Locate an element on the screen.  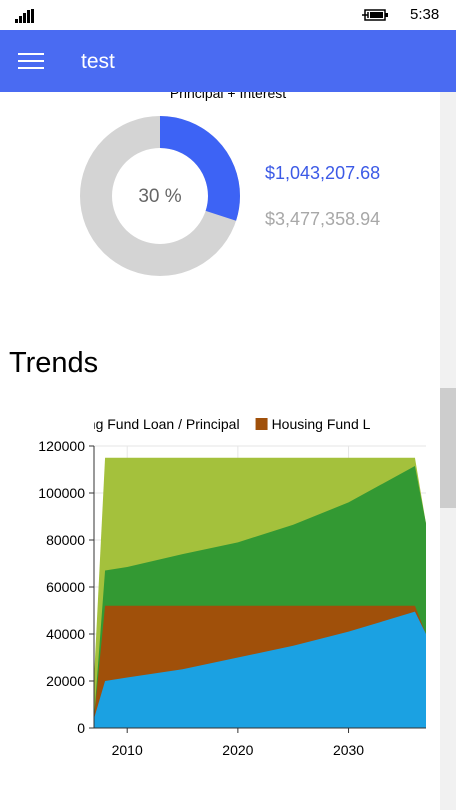
donut-interest-slice is located at coordinates (160, 196).